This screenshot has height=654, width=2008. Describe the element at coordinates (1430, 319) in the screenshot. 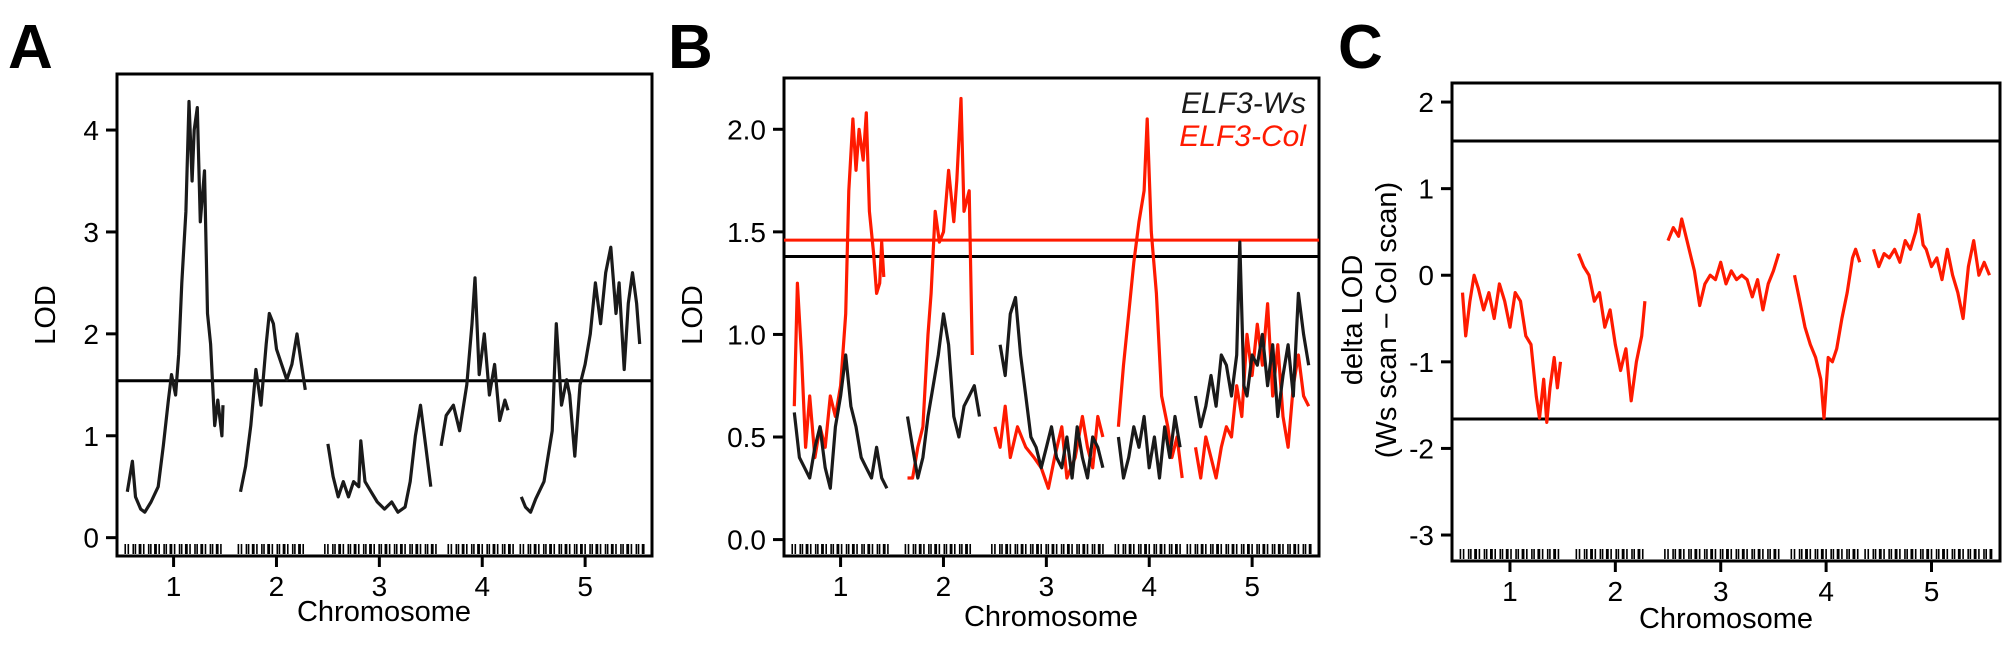

I see `y-ticks: -3 -2 -1 0 1 2` at that location.